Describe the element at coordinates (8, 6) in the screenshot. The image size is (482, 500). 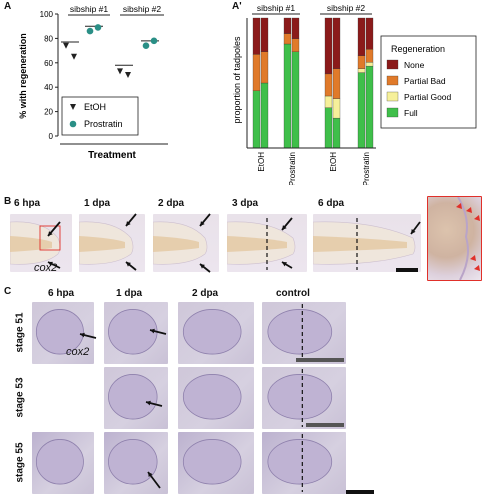
I see `panel-letter-a: A` at that location.